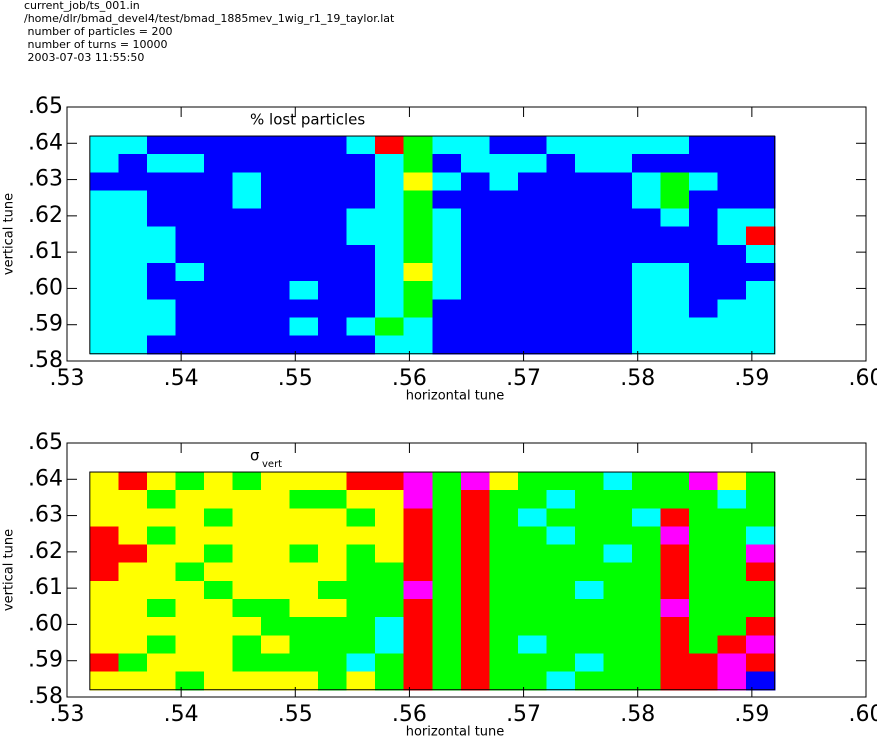 The height and width of the screenshot is (739, 877). I want to click on y-axis-label: vertical tune, so click(9, 570).